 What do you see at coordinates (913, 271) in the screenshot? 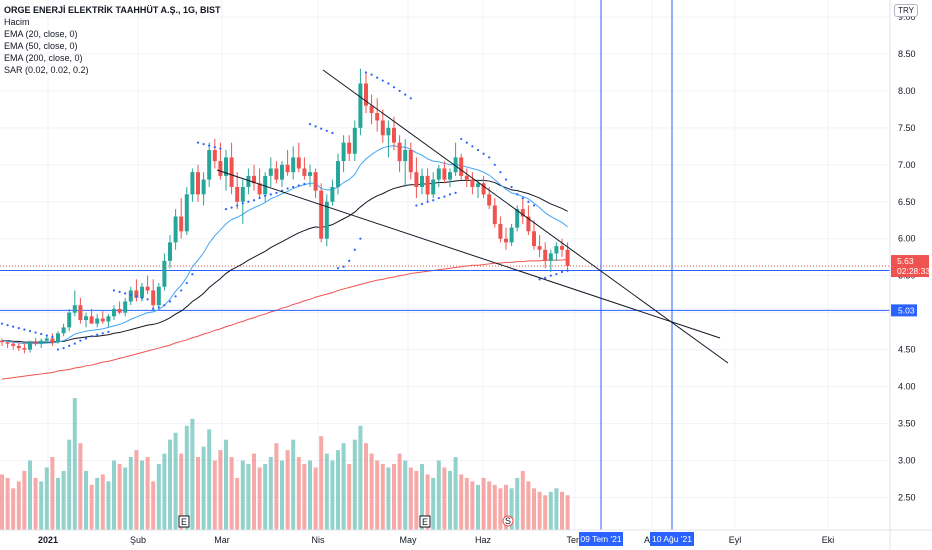
I see `countdown-label: 02:28:33` at bounding box center [913, 271].